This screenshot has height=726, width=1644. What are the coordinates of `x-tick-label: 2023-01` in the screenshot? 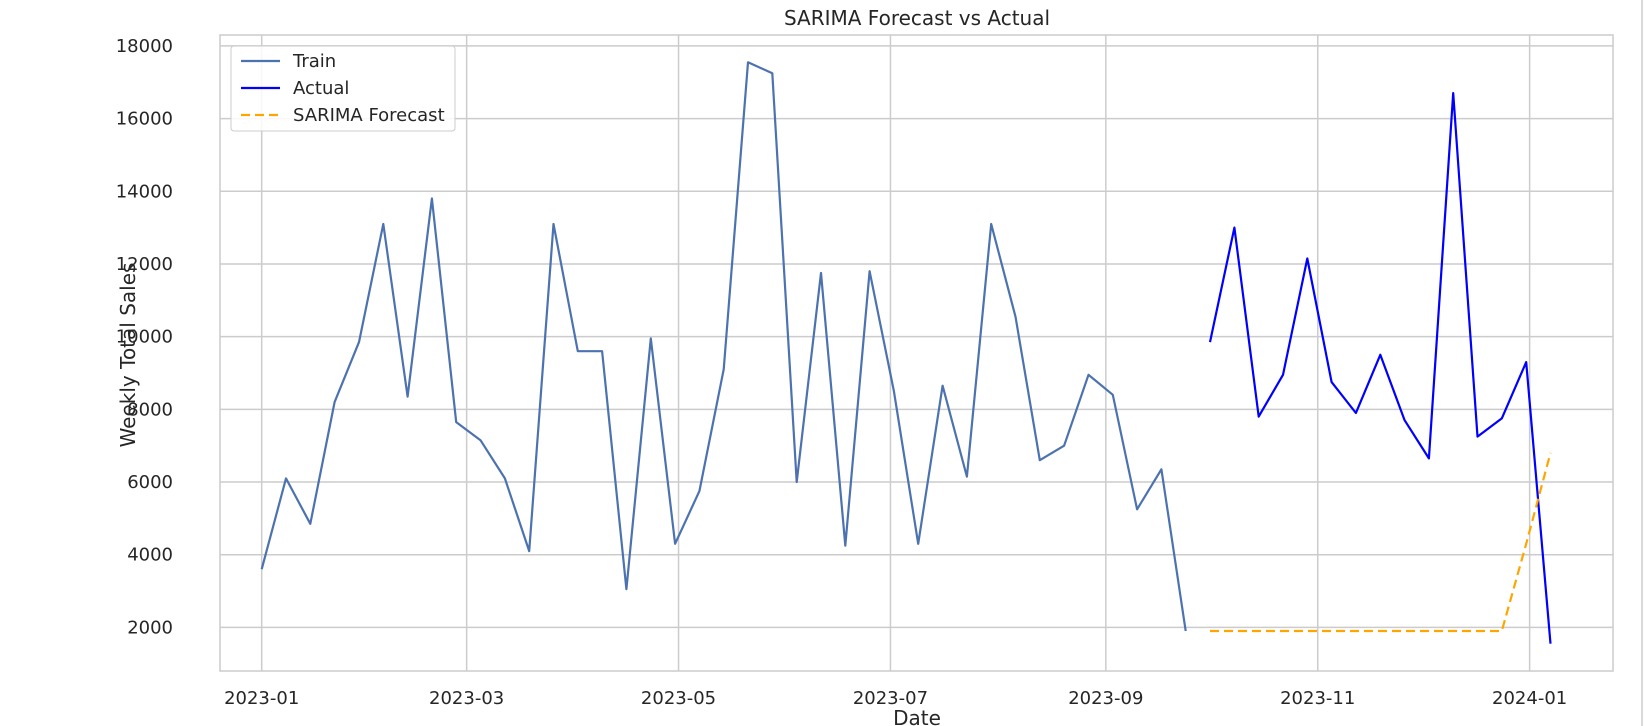 It's located at (261, 698).